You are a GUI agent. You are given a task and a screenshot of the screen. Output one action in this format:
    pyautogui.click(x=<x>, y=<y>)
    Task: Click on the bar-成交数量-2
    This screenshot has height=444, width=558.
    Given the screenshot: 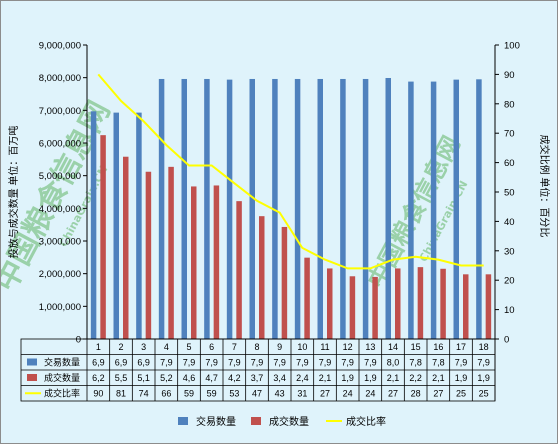 What is the action you would take?
    pyautogui.click(x=126, y=247)
    